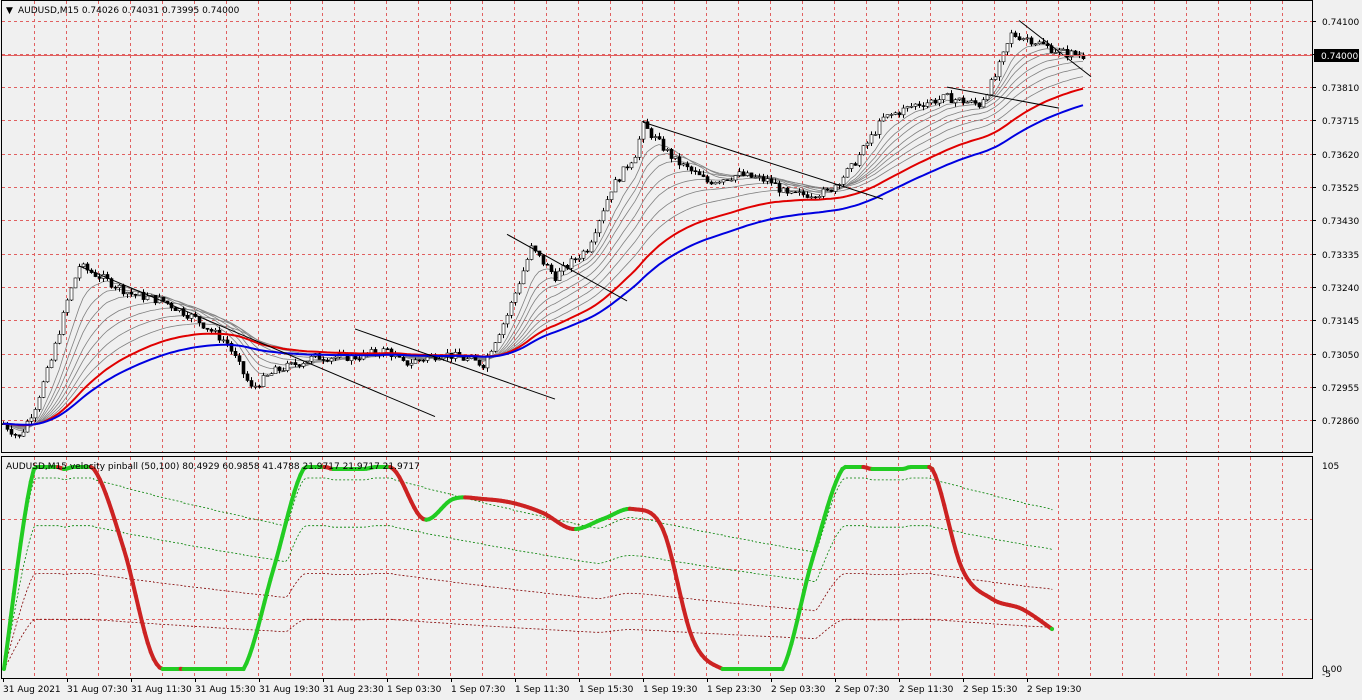 The image size is (1362, 700). I want to click on time-tick-label: 31 Aug 19:30, so click(289, 690).